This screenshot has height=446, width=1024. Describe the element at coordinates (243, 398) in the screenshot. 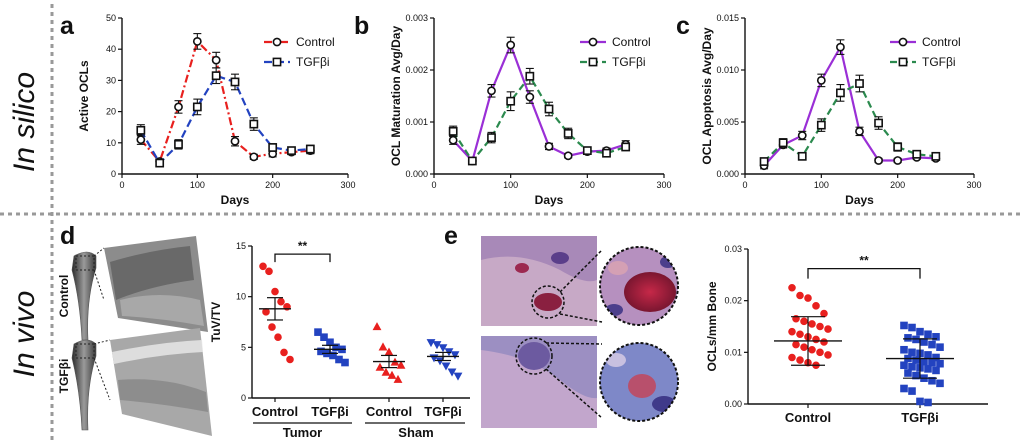

I see `y-tick-label: 0` at that location.